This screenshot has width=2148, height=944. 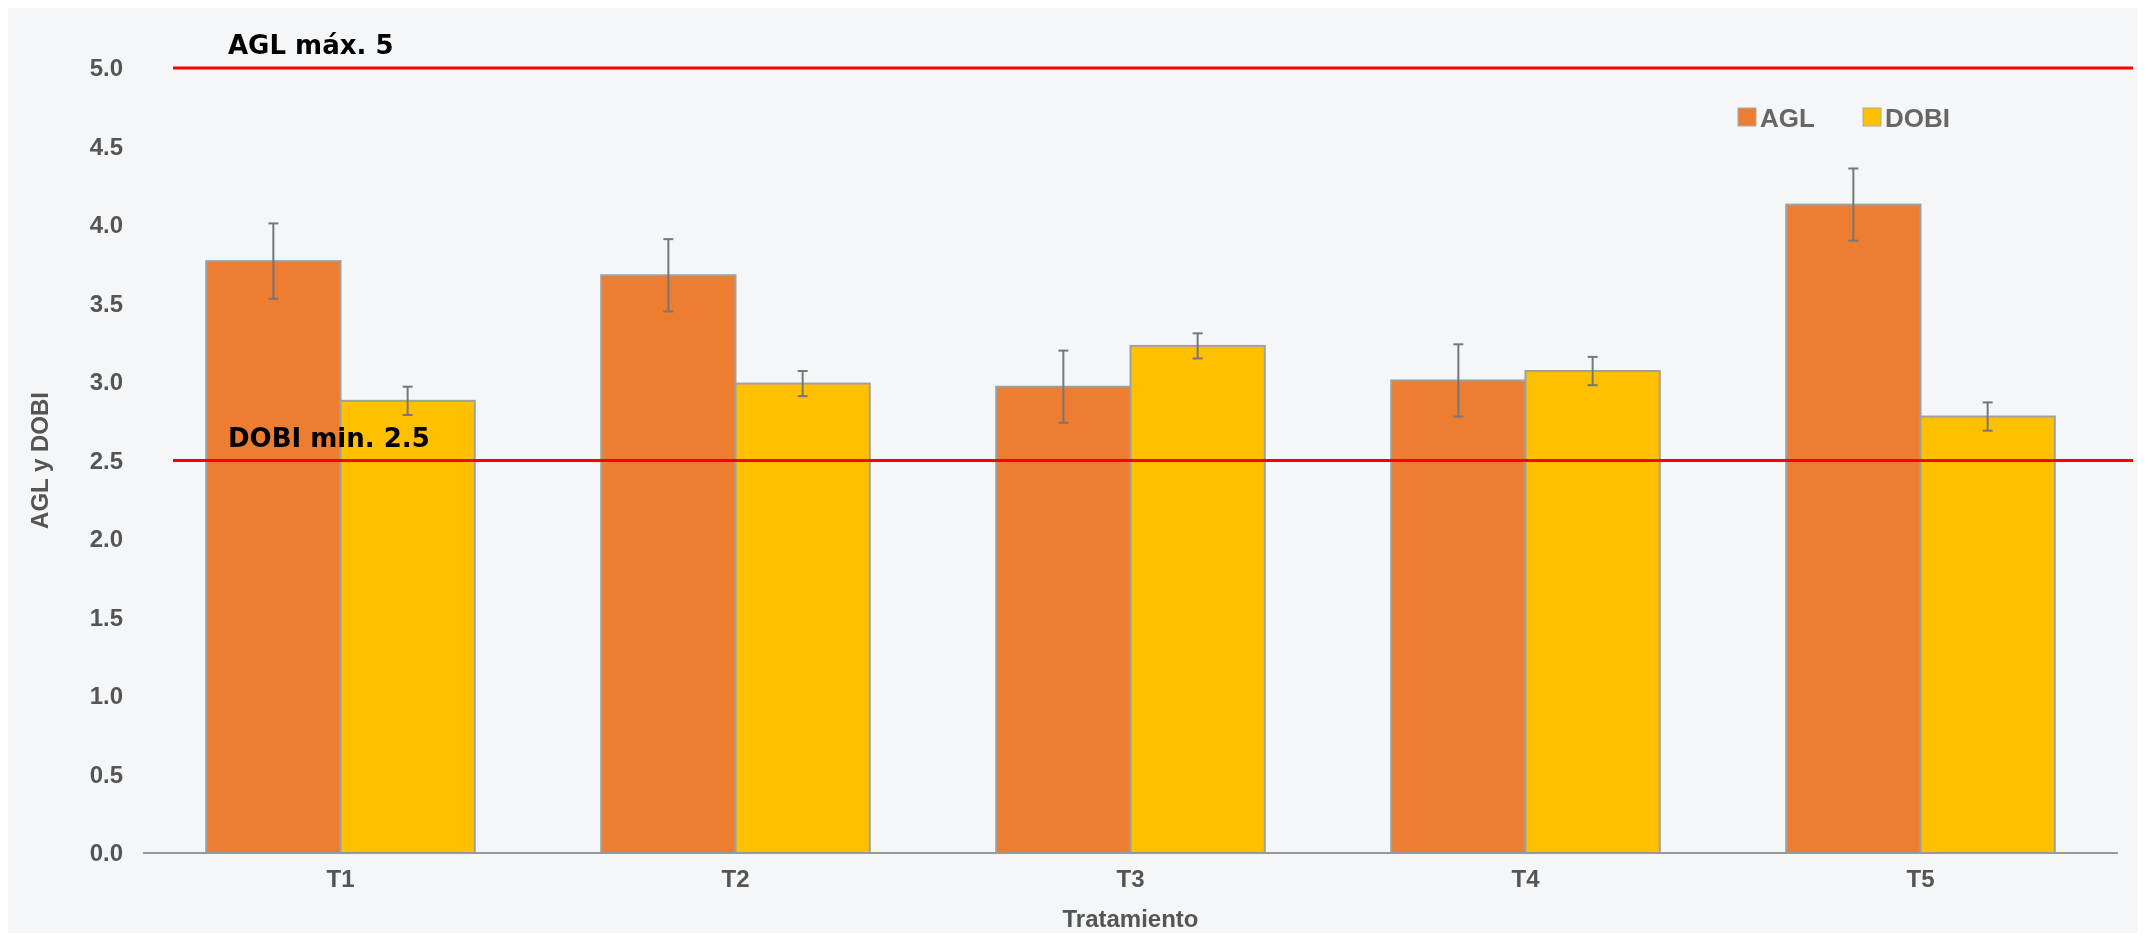 What do you see at coordinates (1130, 878) in the screenshot?
I see `x-tick-label: T3` at bounding box center [1130, 878].